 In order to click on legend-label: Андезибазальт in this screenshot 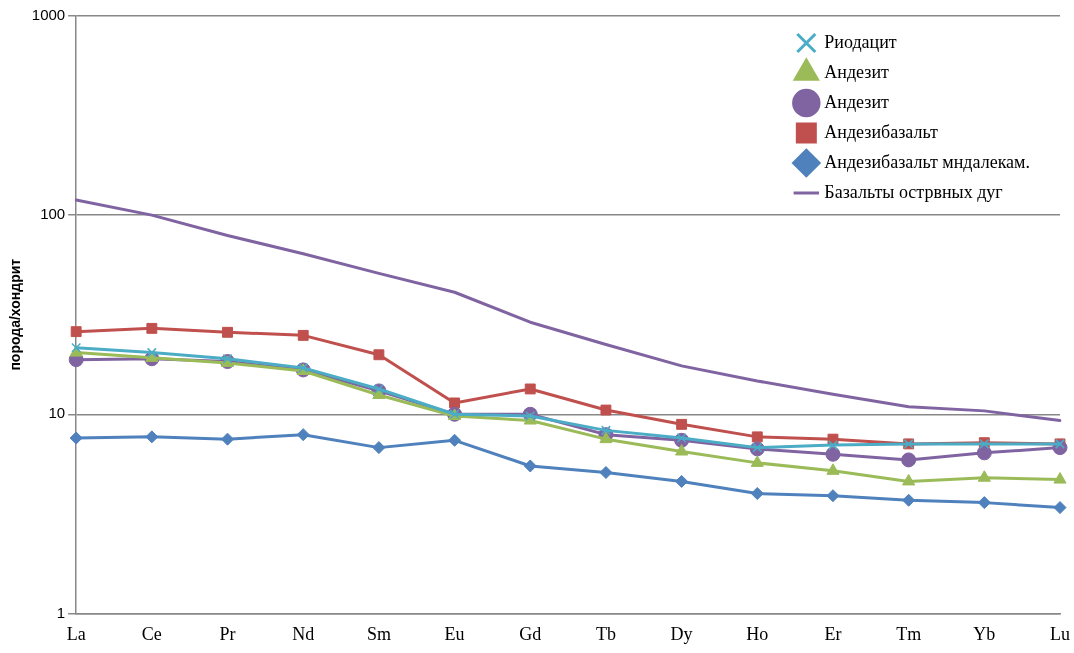, I will do `click(881, 131)`.